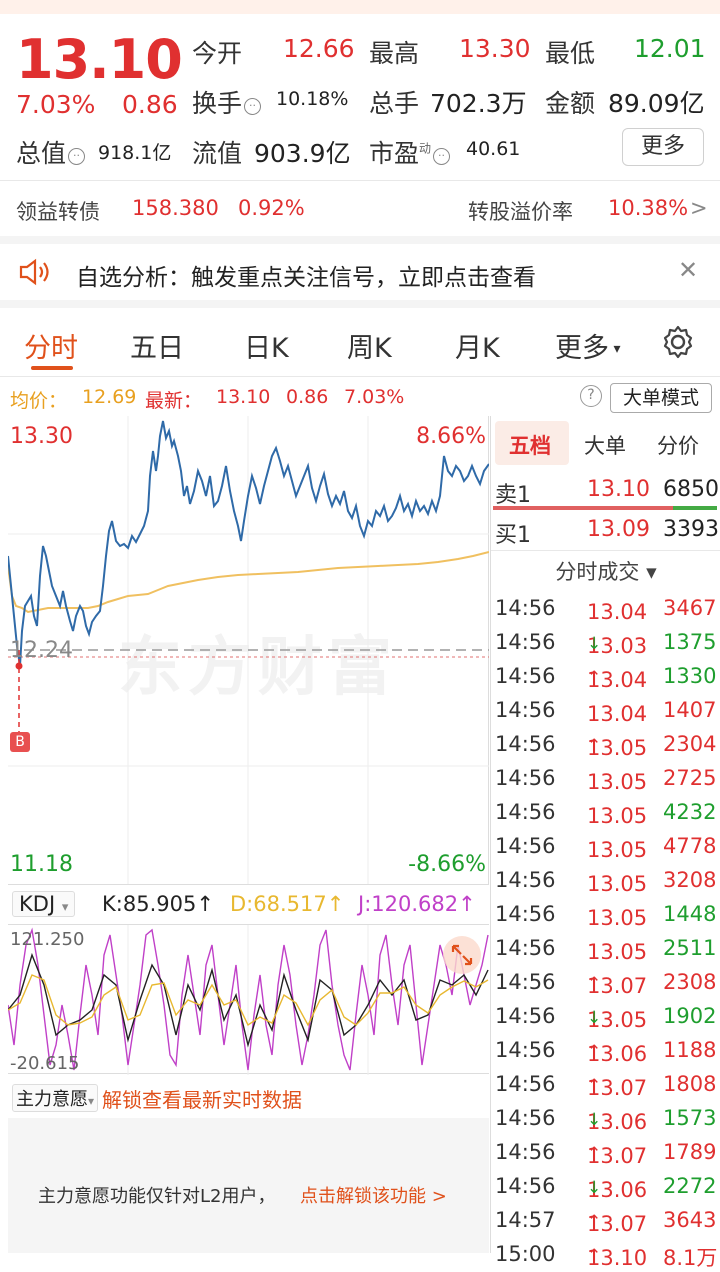  Describe the element at coordinates (157, 1196) in the screenshot. I see `l2-text: 主力意愿功能仅针对L2用户，` at that location.